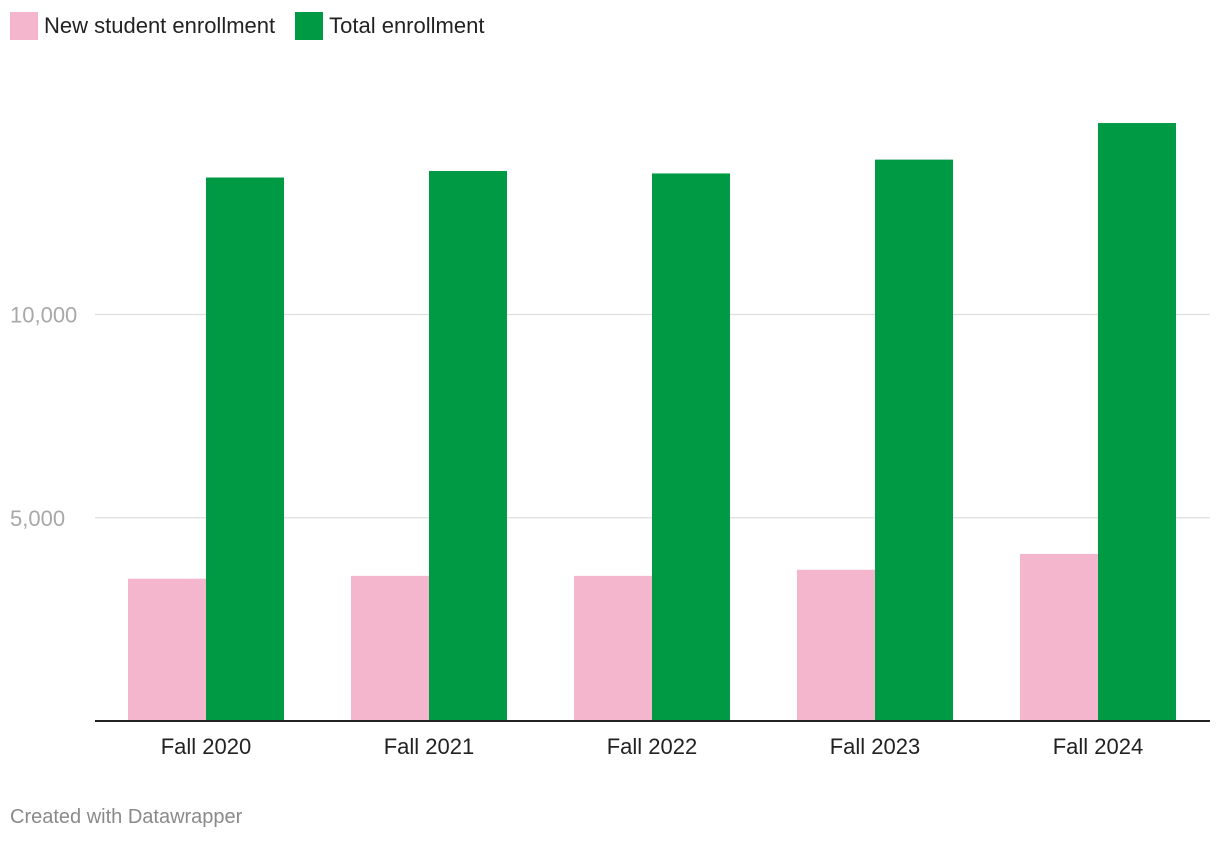 This screenshot has width=1220, height=844. I want to click on legend-swatch-total, so click(309, 26).